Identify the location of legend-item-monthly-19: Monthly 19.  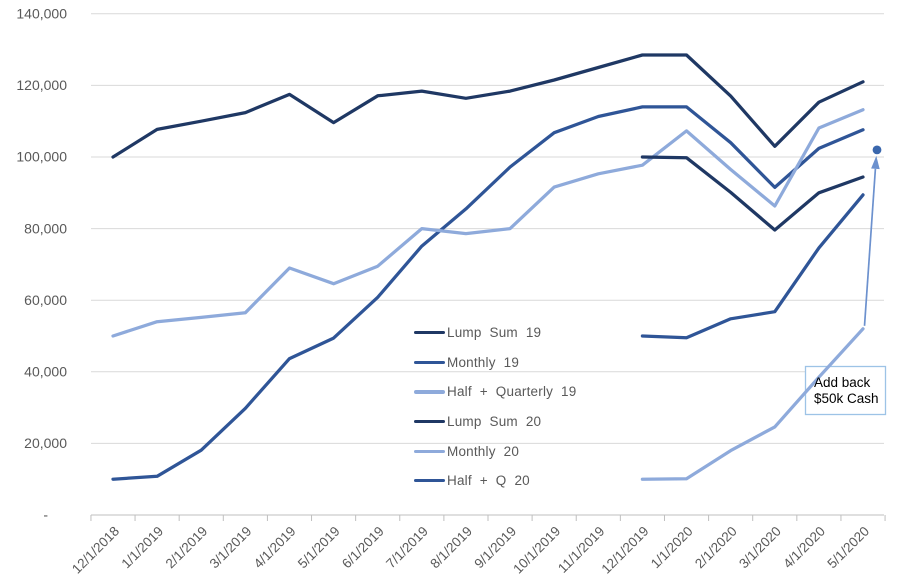
(495, 363).